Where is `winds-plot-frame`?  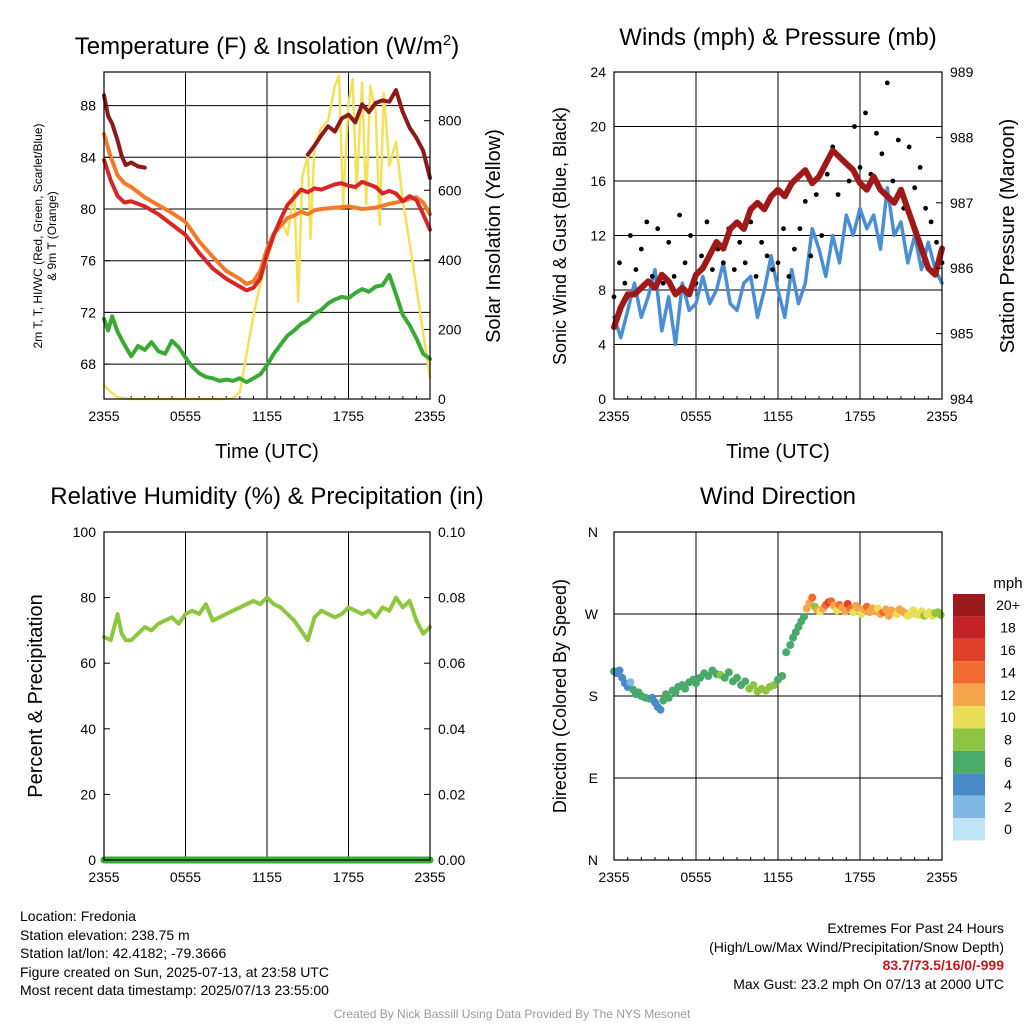 winds-plot-frame is located at coordinates (778, 235).